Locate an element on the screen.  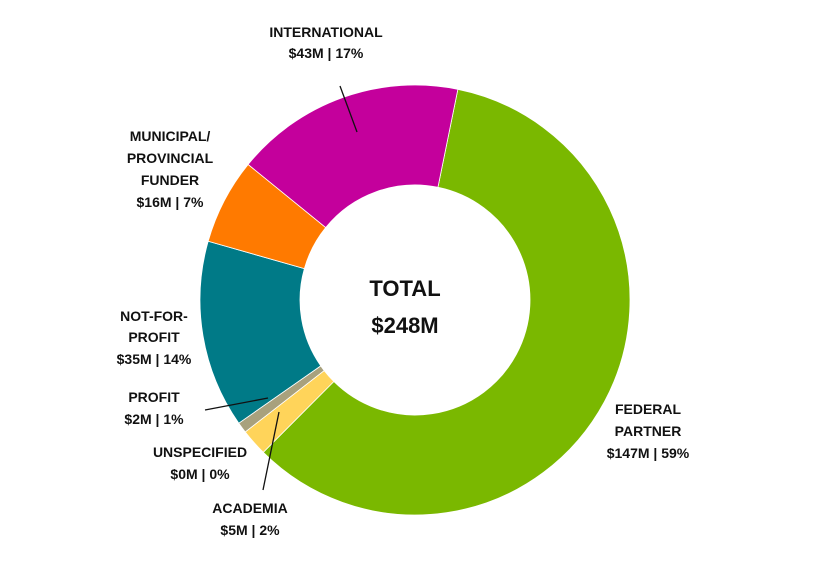
label-unspecified-name: UNSPECIFIED is located at coordinates (200, 452).